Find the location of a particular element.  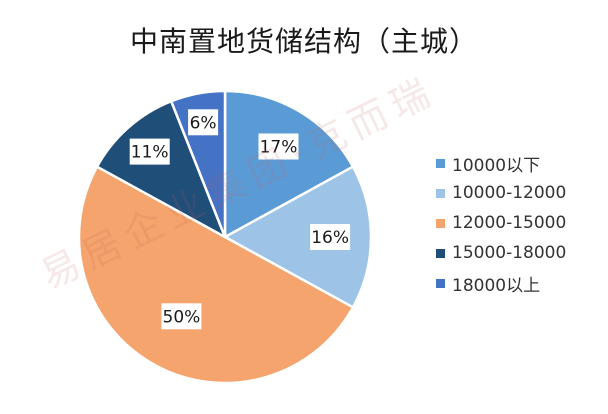

data-label-text: 17% is located at coordinates (279, 148).